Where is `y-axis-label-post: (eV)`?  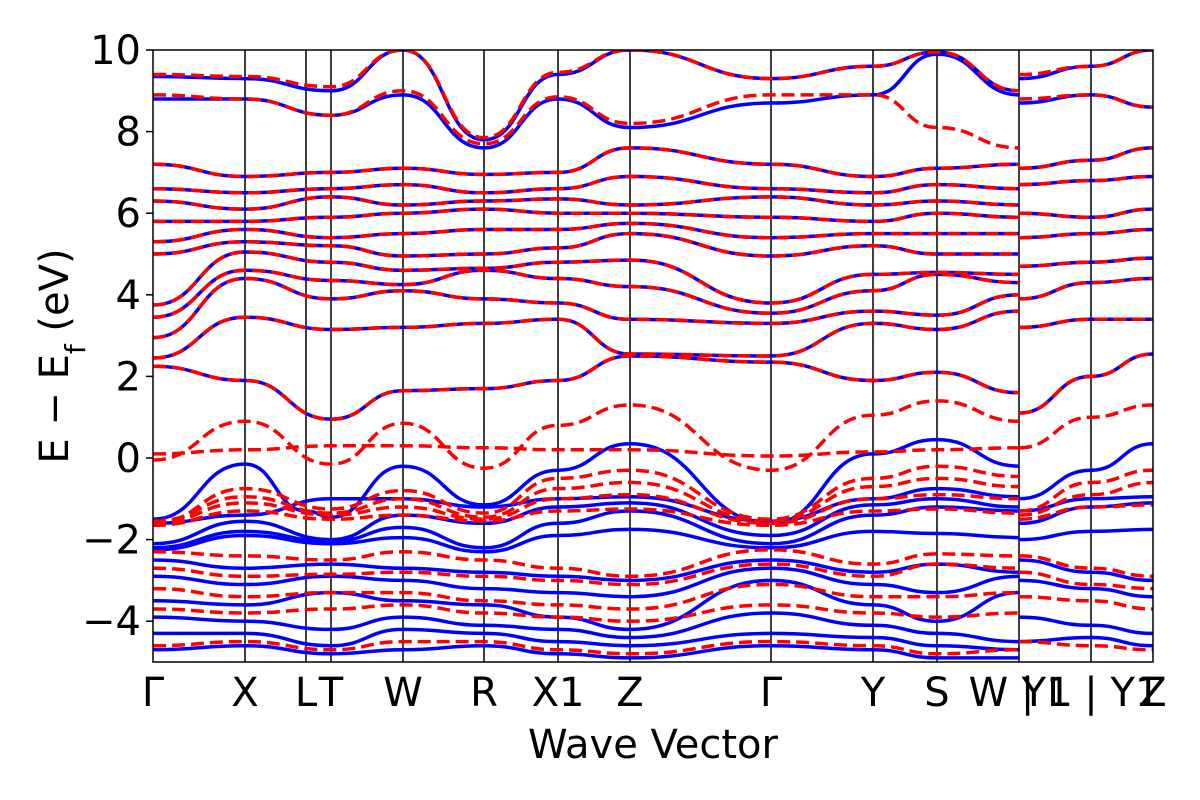
y-axis-label-post: (eV) is located at coordinates (55, 296).